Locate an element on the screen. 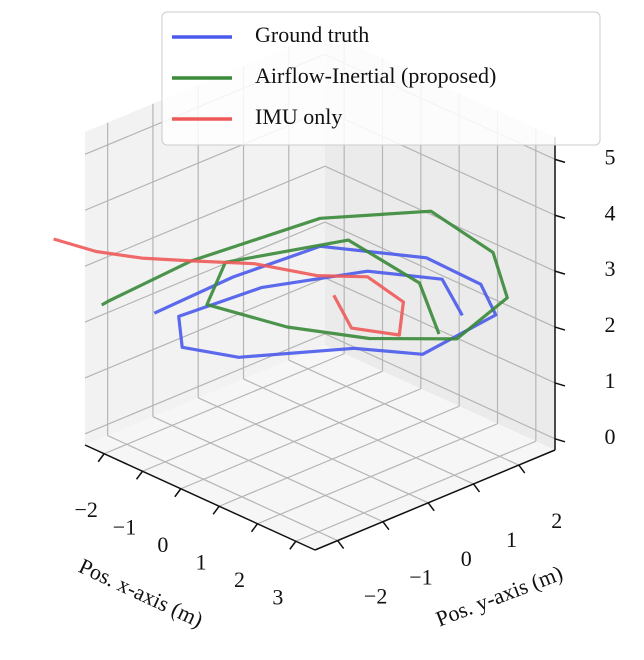 This screenshot has height=660, width=644. x-tick-label: 3 is located at coordinates (277, 596).